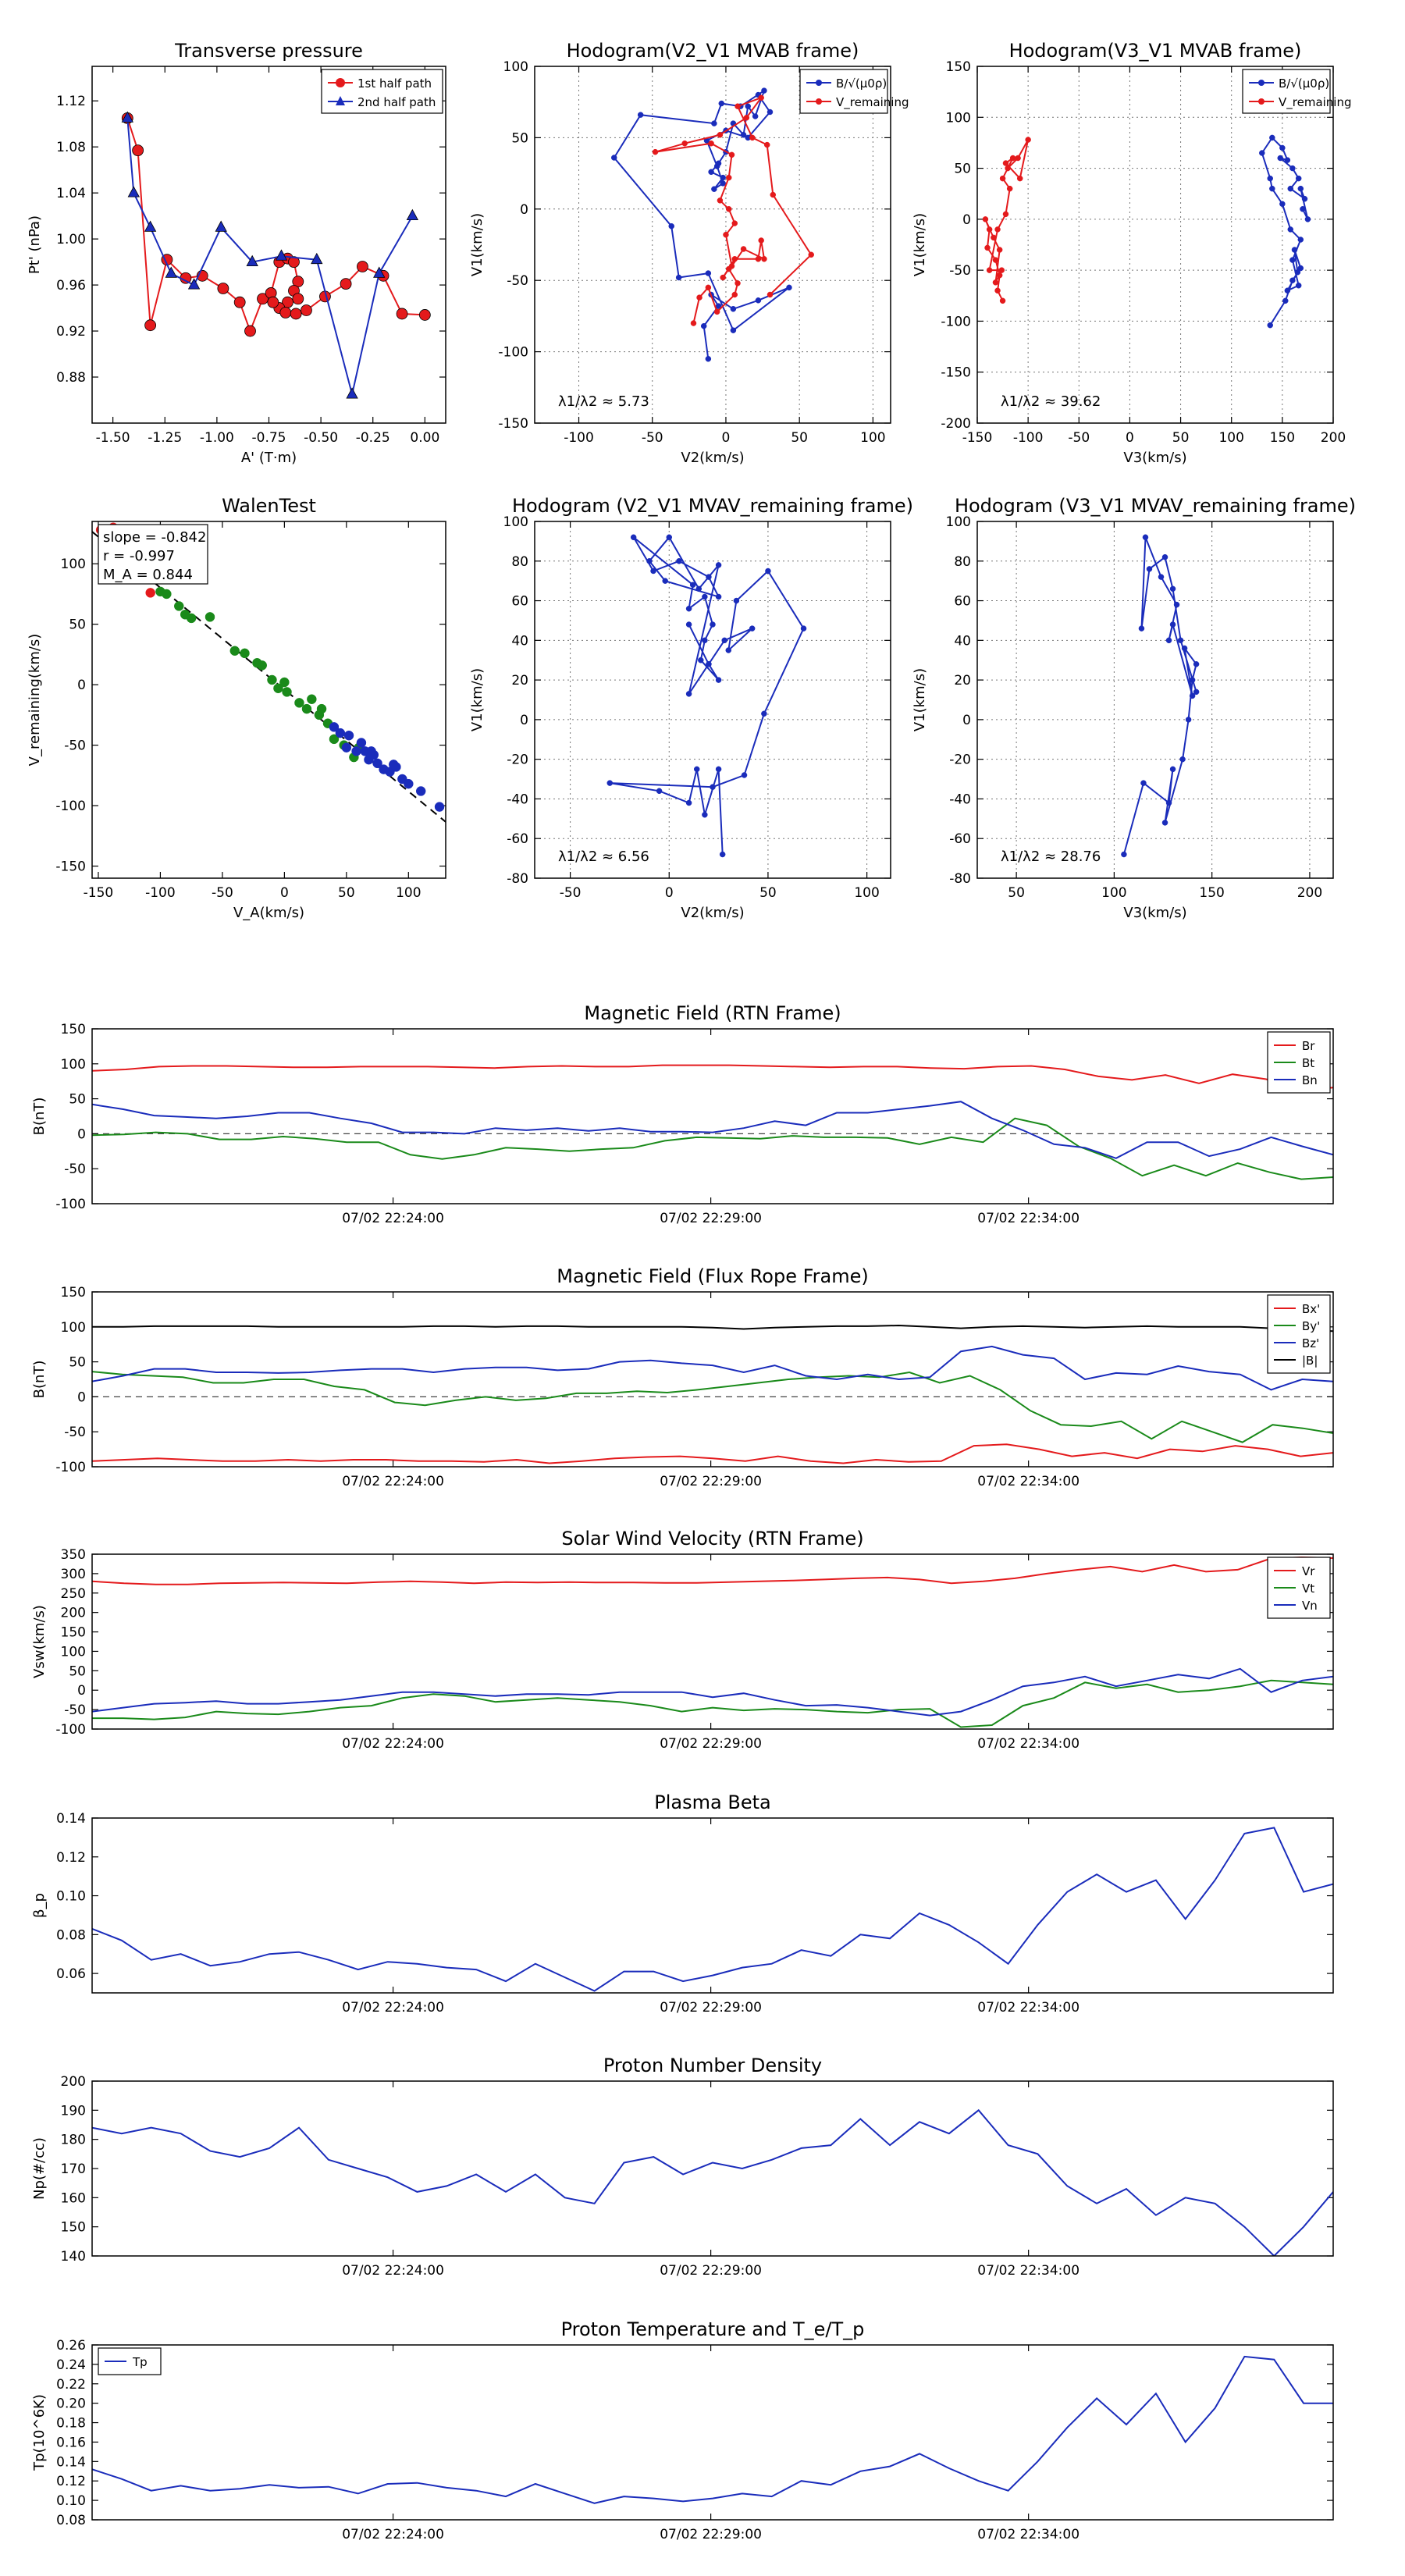 This screenshot has height=2576, width=1405. I want to click on series-line-Vr, so click(713, 1570).